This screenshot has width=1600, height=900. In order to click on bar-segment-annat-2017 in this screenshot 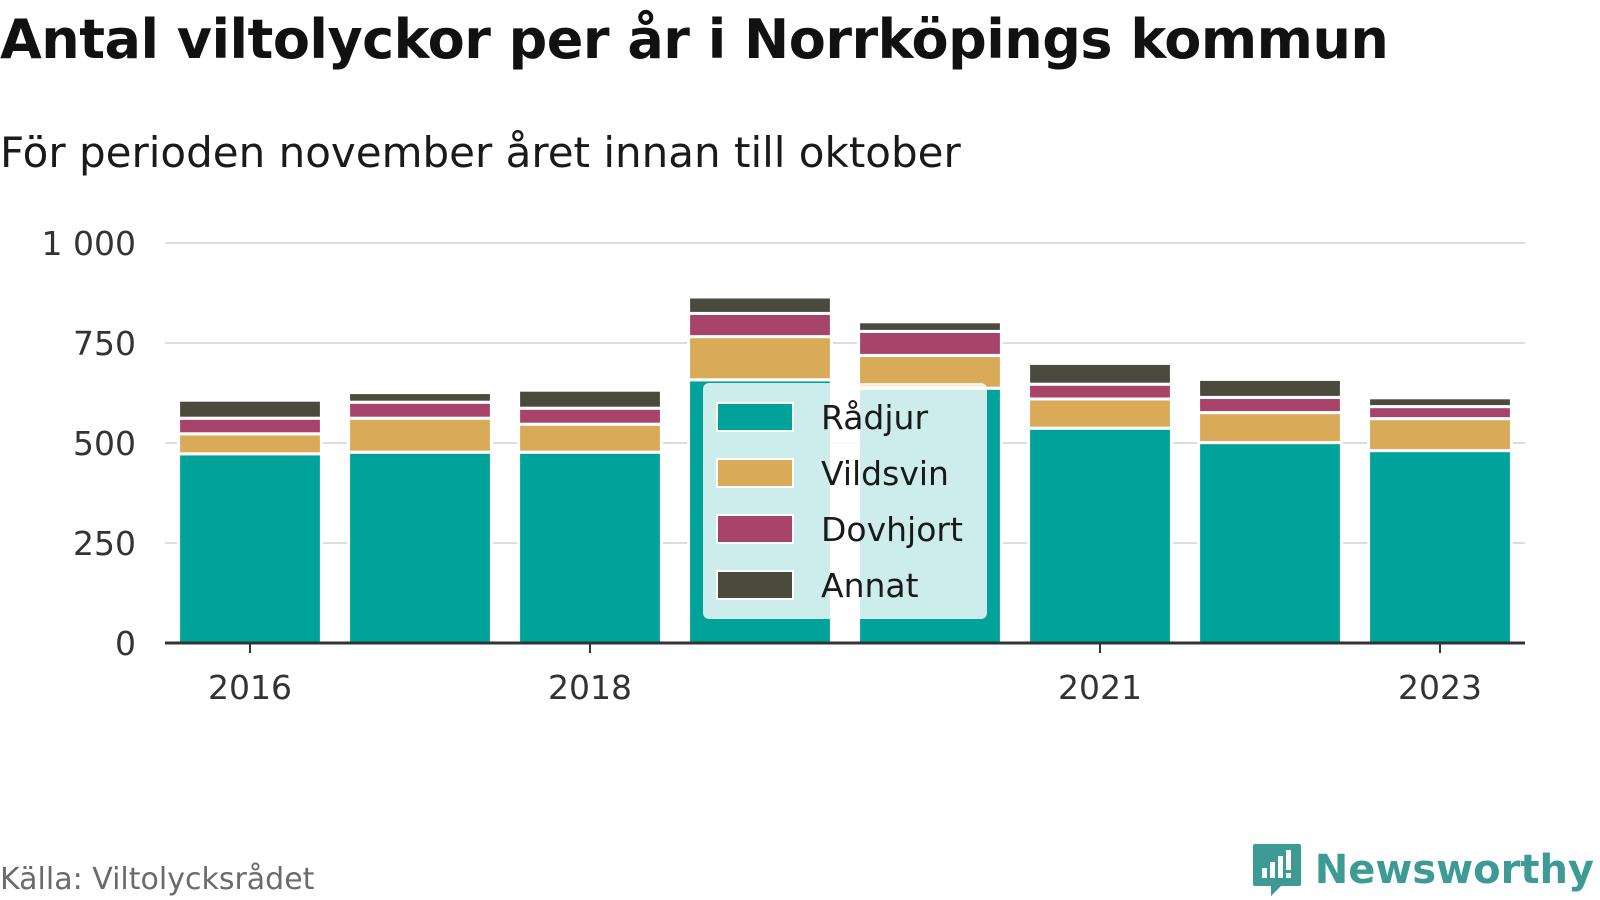, I will do `click(420, 397)`.